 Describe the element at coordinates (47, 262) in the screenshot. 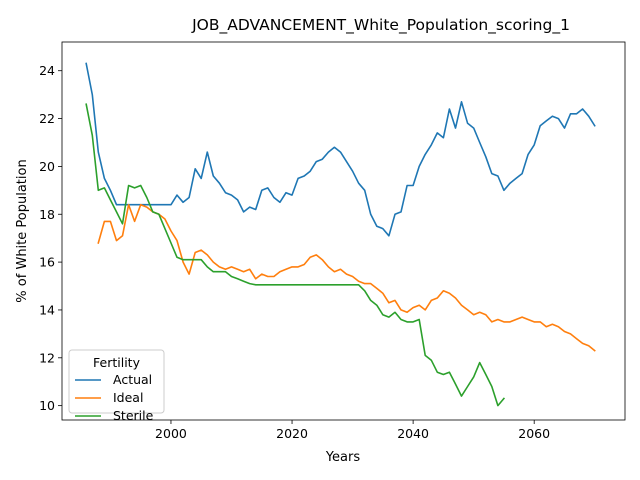

I see `y-tick-label: 16` at that location.